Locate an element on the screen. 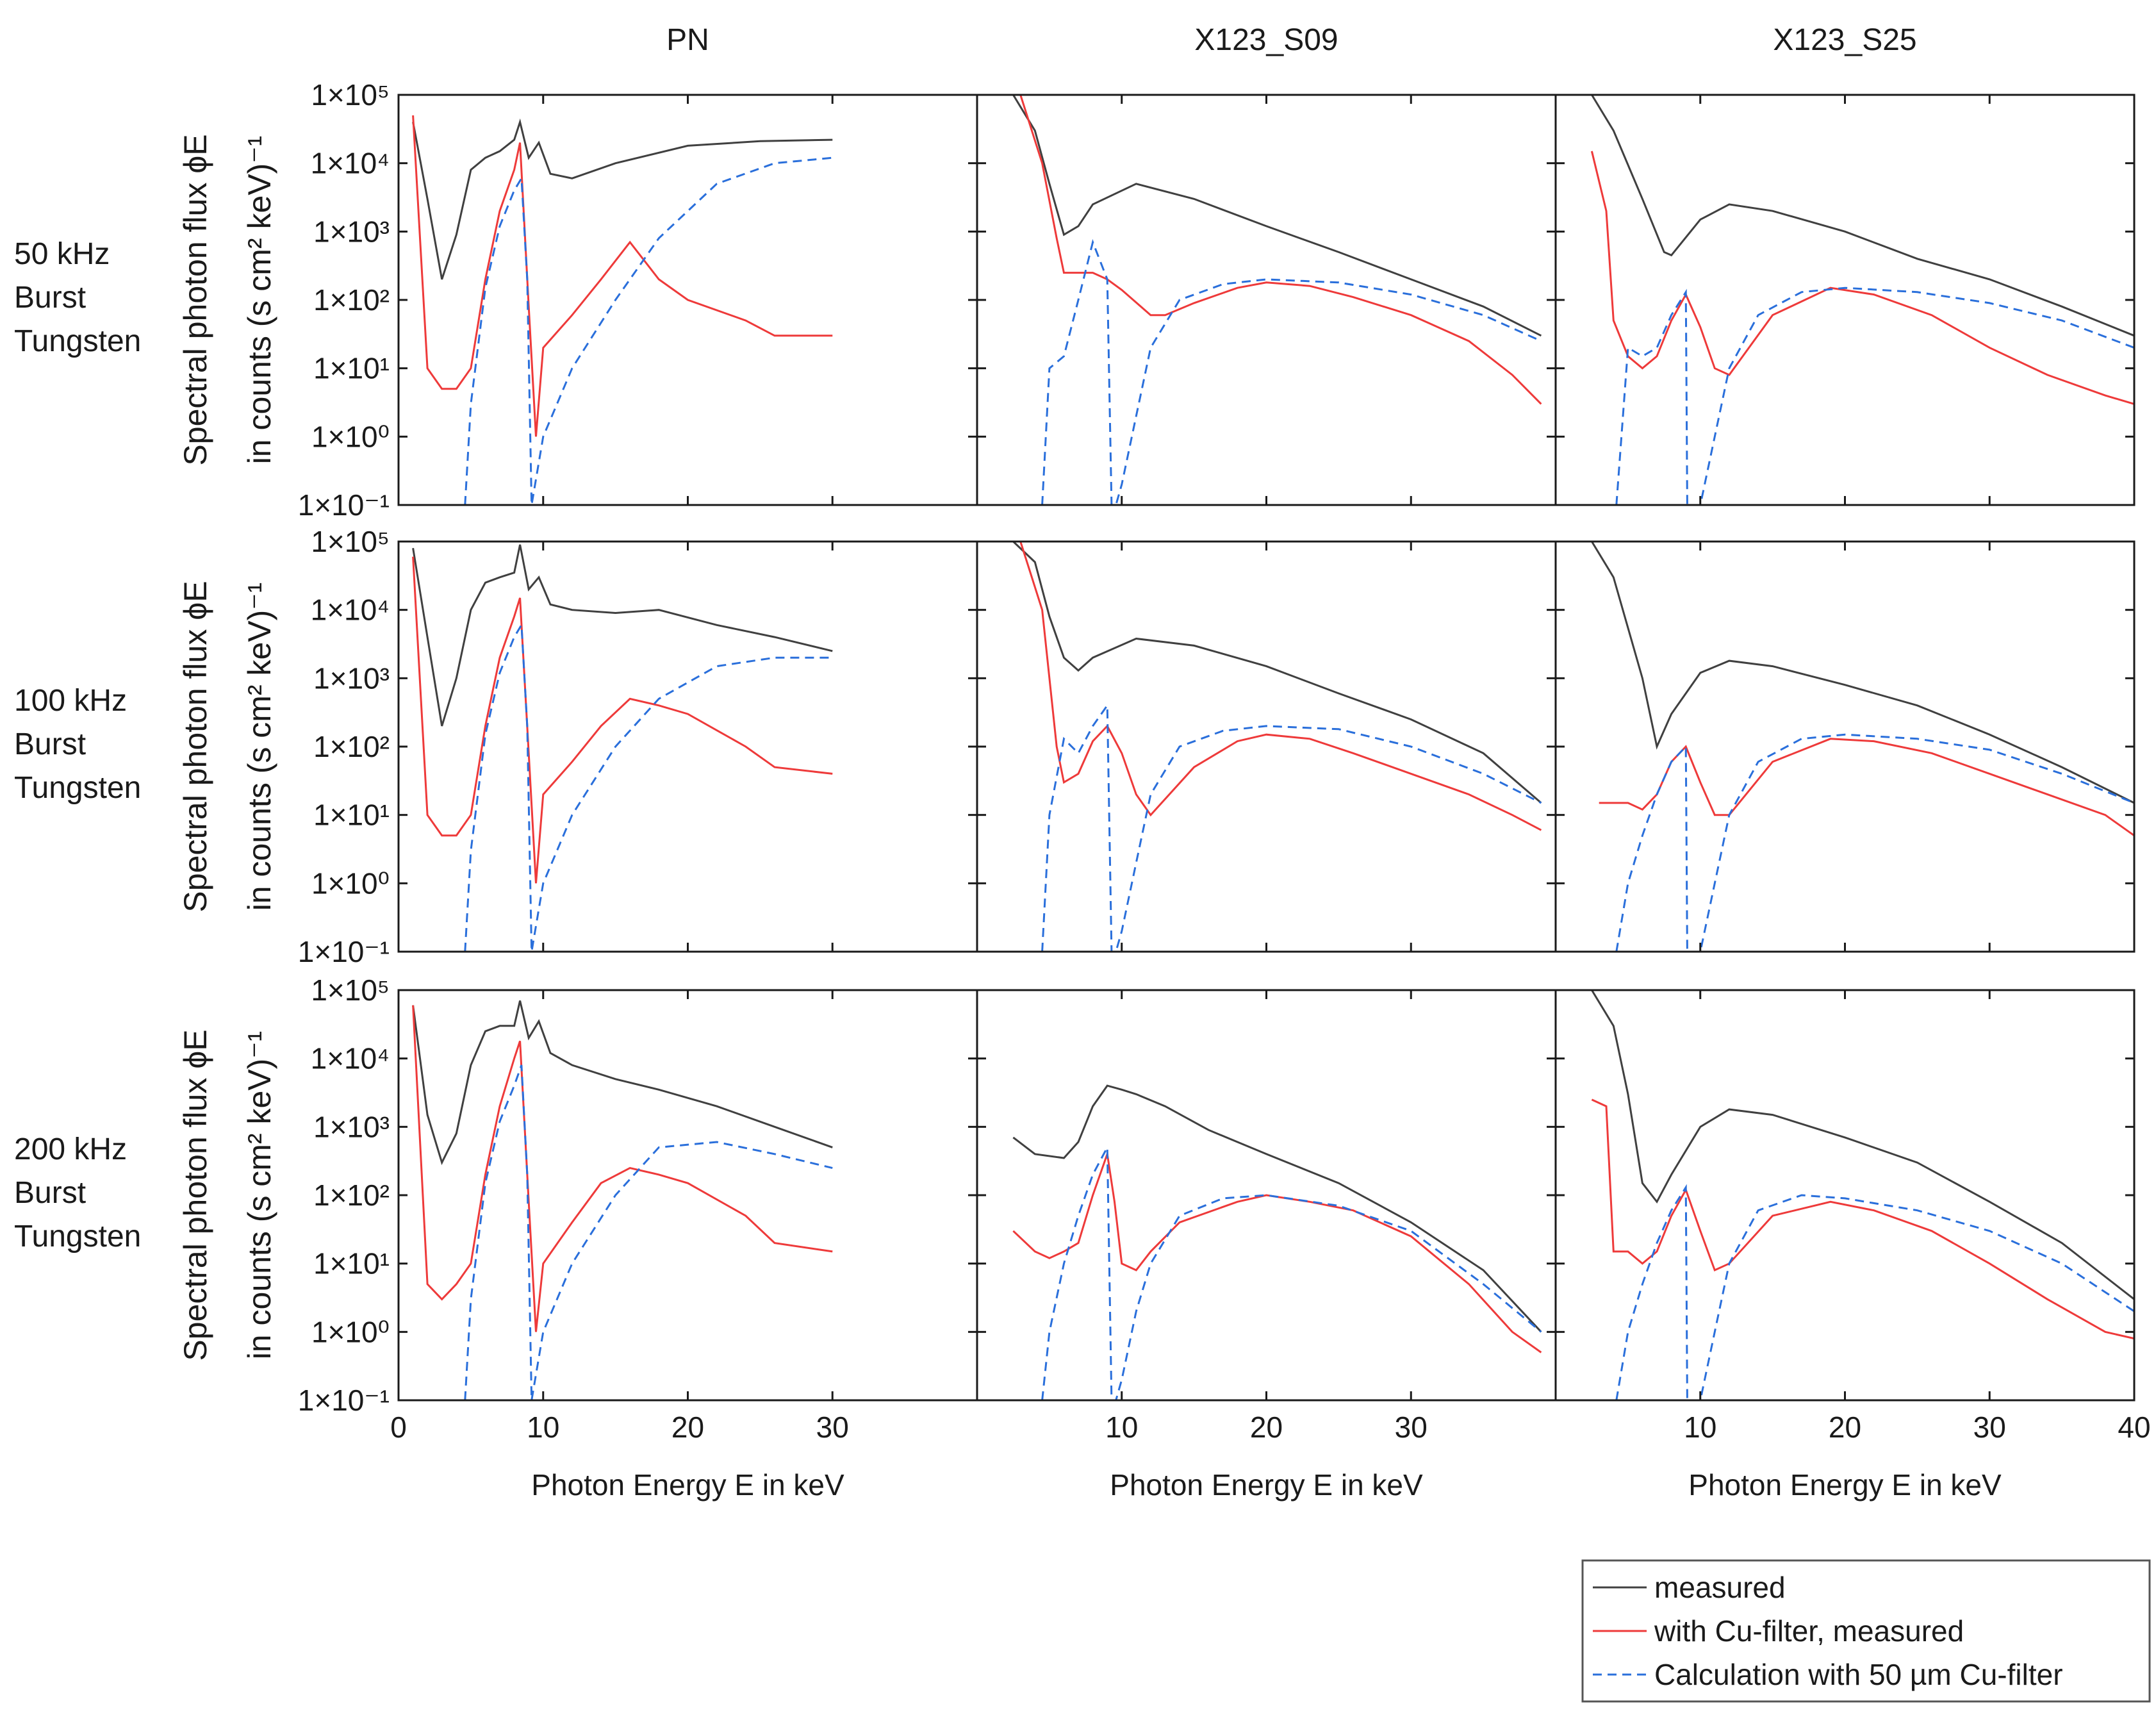  panel-pn-row-1: 1×10⁵ 1×10⁴ 1×10³ 1×10² 1×10¹ 1×10⁰ 1×10⁻¹ is located at coordinates (638, 300).